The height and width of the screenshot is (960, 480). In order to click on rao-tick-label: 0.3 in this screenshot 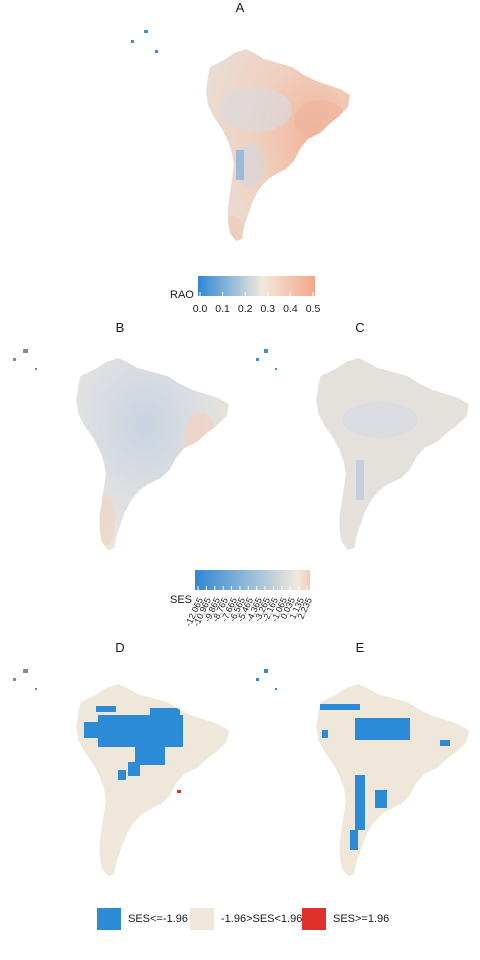, I will do `click(268, 309)`.